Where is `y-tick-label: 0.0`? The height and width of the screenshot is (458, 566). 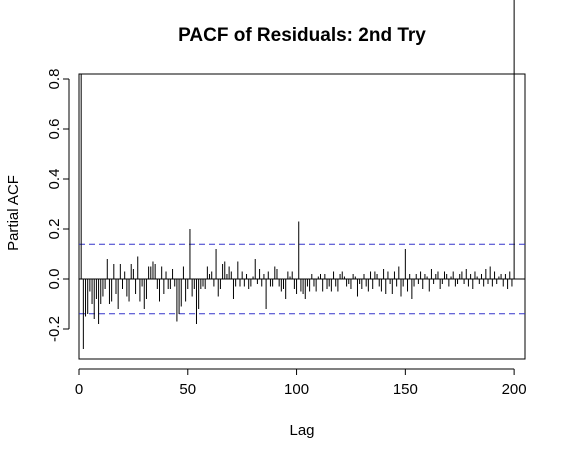 y-tick-label: 0.0 is located at coordinates (54, 279).